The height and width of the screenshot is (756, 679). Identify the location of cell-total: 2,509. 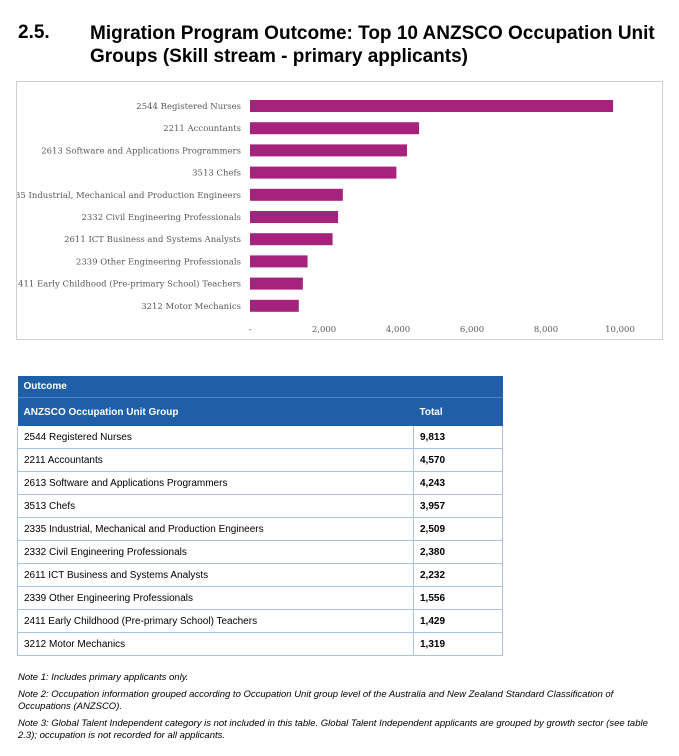
(458, 529).